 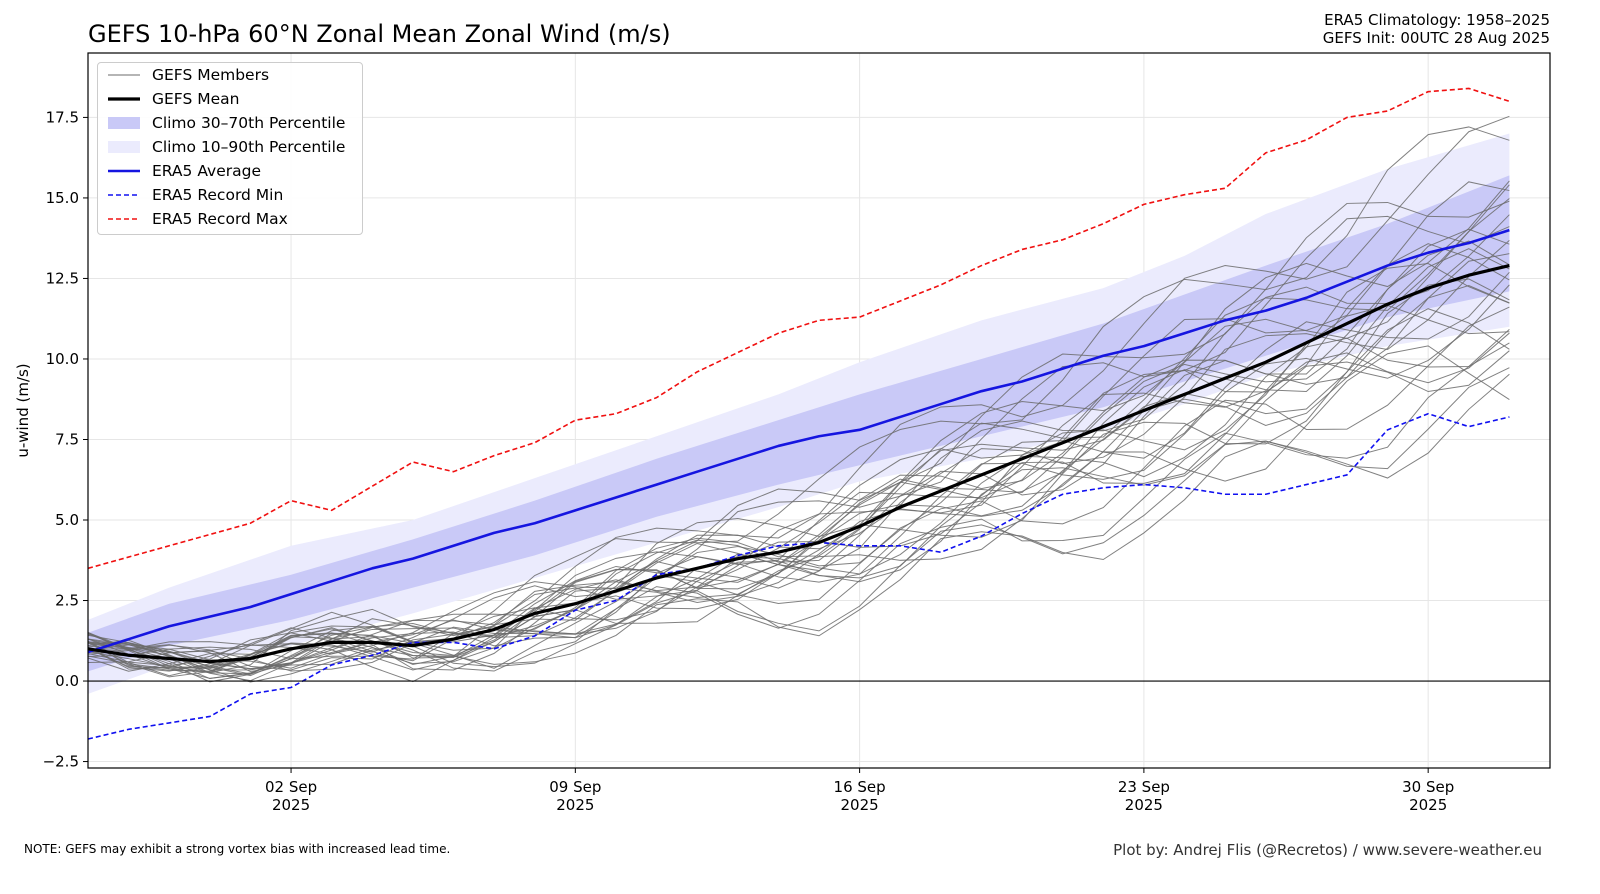 I want to click on y-tick-label: 12.5, so click(x=62, y=278).